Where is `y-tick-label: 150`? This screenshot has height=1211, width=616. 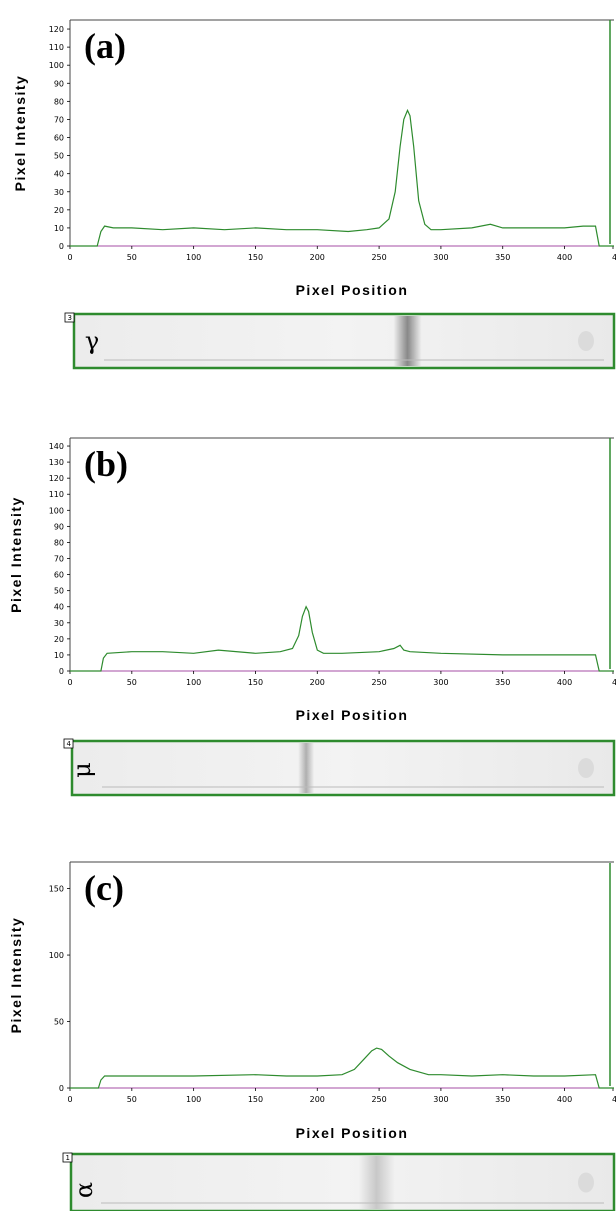
y-tick-label: 150 is located at coordinates (56, 889).